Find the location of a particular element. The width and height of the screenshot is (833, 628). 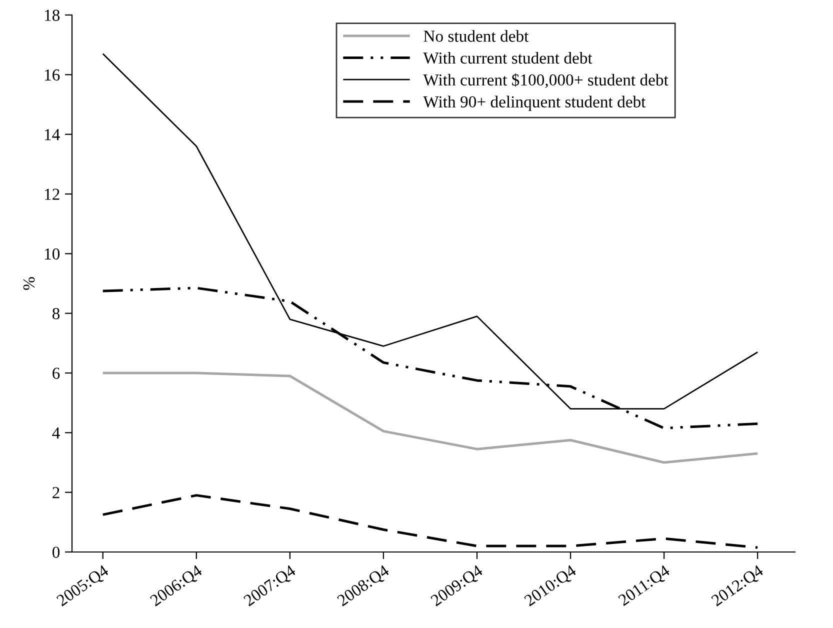

legend-label: No student debt is located at coordinates (476, 36).